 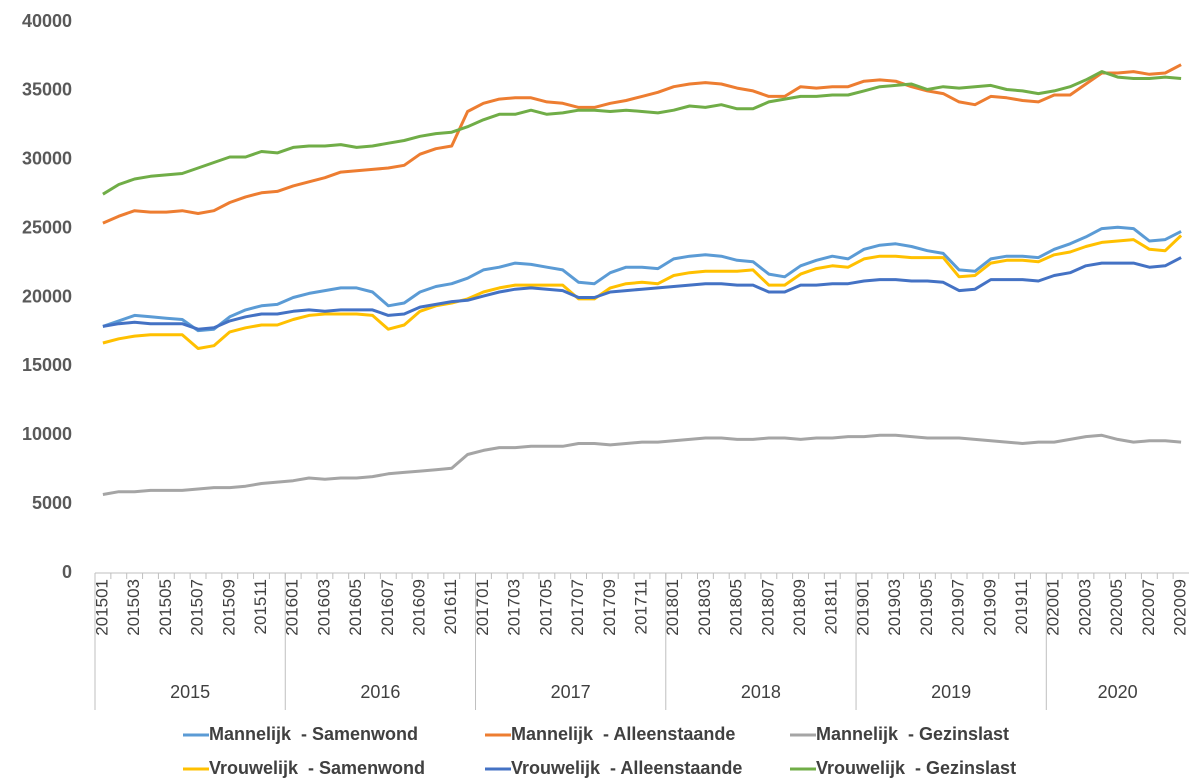 What do you see at coordinates (767, 607) in the screenshot?
I see `x-tick-label: 201807` at bounding box center [767, 607].